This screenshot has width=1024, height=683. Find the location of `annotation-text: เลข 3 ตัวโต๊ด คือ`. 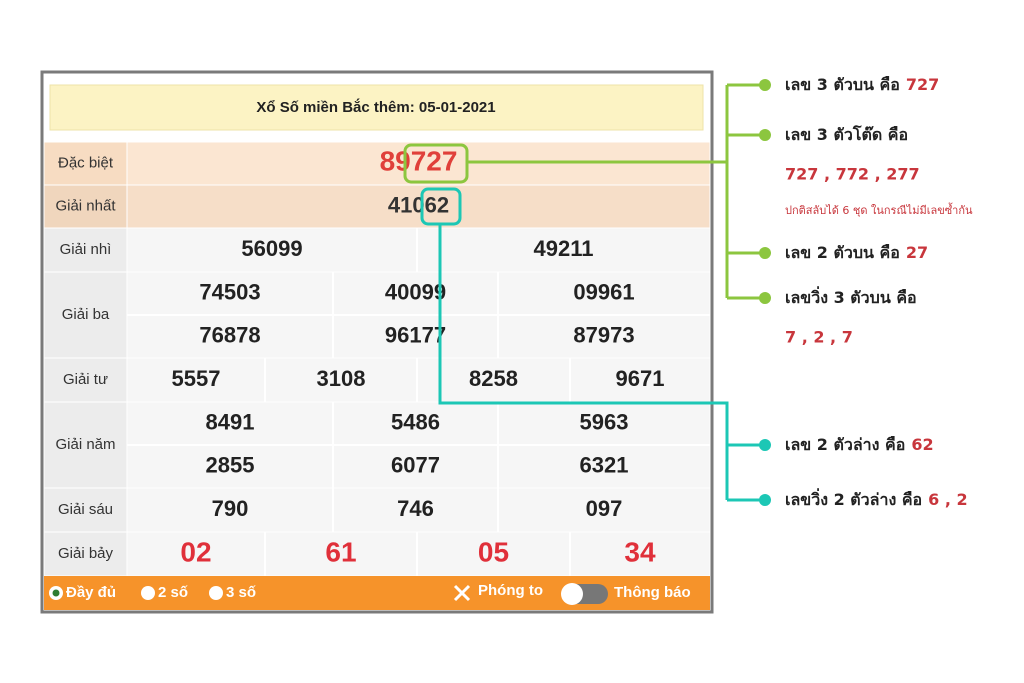

annotation-text: เลข 3 ตัวโต๊ด คือ is located at coordinates (846, 134).